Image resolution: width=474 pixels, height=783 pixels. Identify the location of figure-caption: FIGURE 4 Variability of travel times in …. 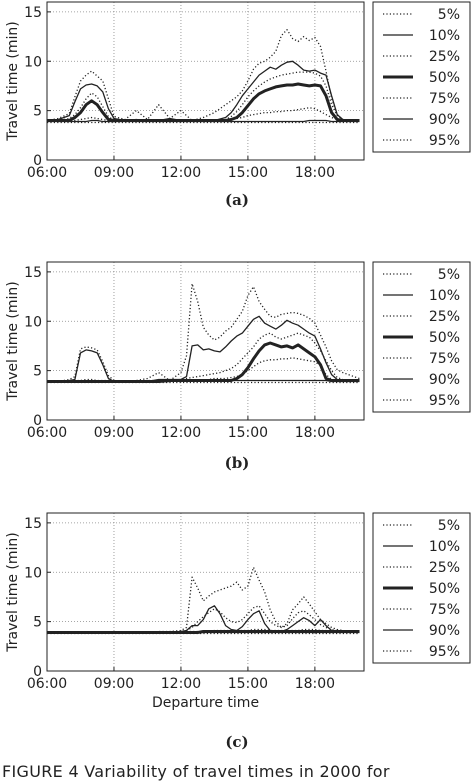
(196, 771).